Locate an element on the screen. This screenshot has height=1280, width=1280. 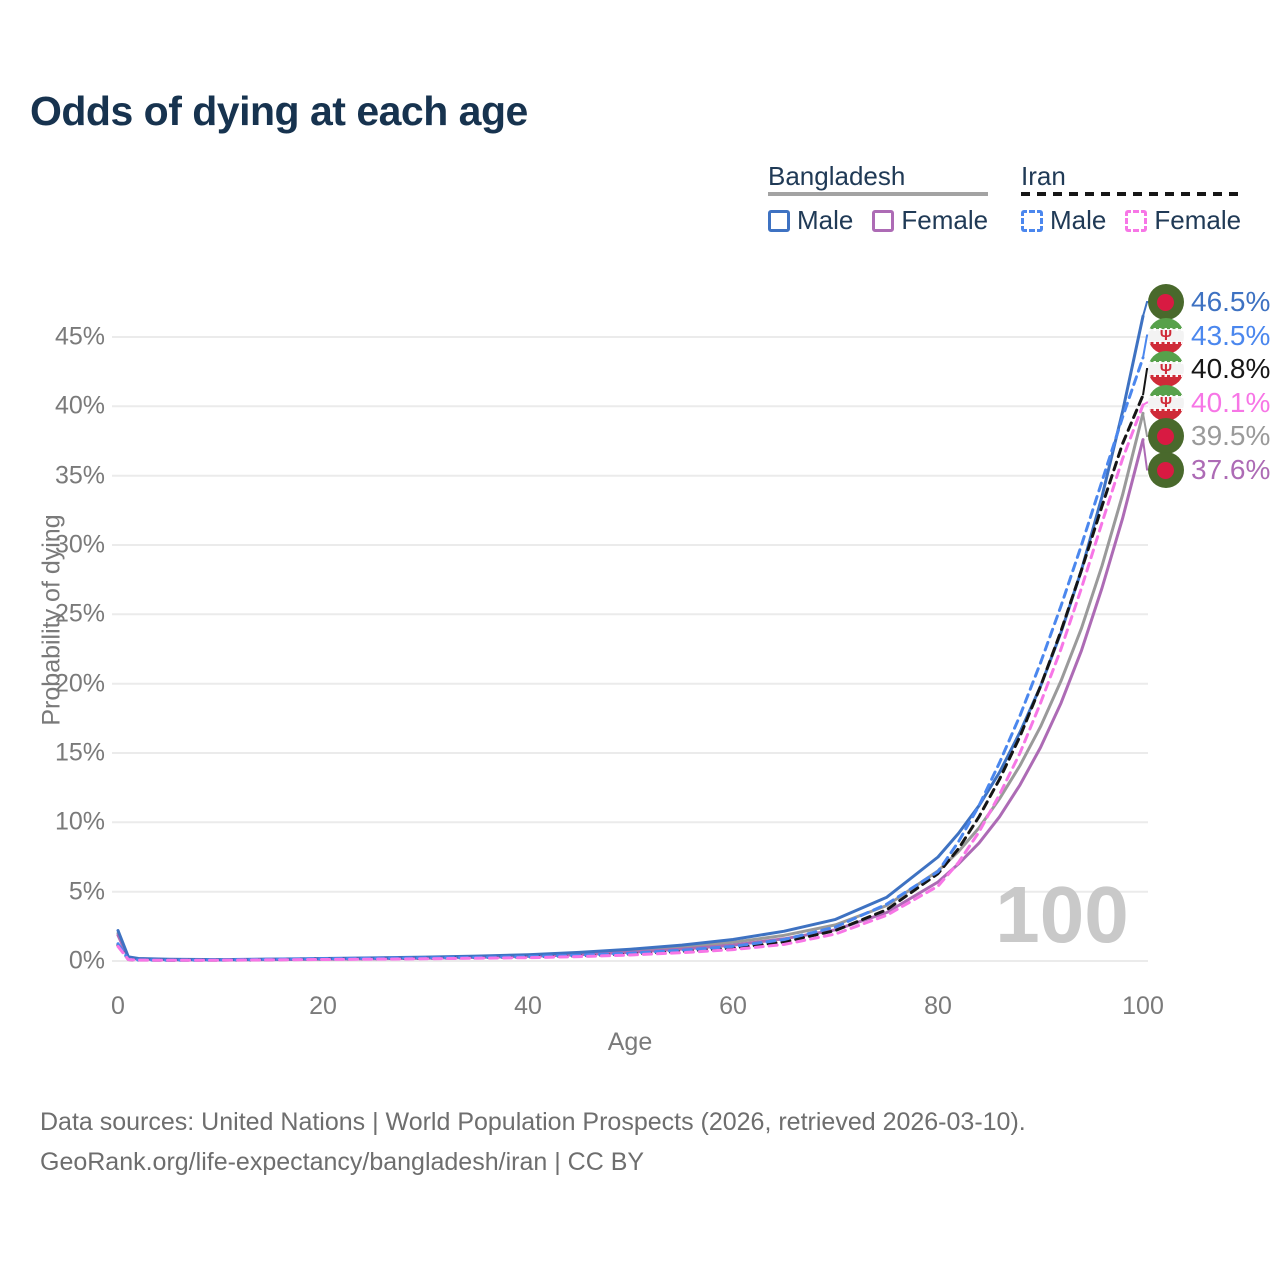
legend-country-bangladesh: Bangladesh is located at coordinates (878, 178).